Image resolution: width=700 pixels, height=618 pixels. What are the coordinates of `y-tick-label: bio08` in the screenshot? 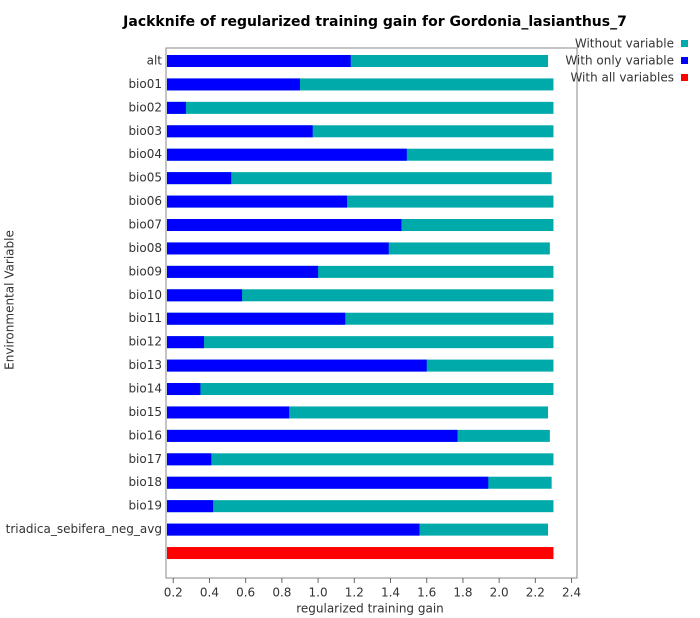 It's located at (145, 248).